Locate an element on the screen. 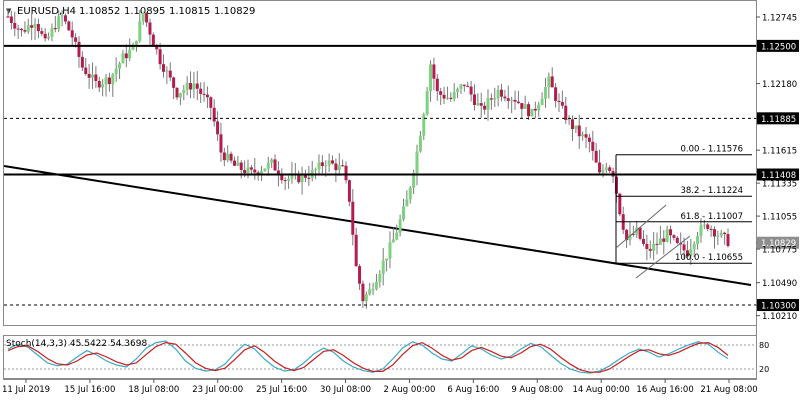 This screenshot has height=404, width=800. y-tick-label: 1.11335 is located at coordinates (779, 185).